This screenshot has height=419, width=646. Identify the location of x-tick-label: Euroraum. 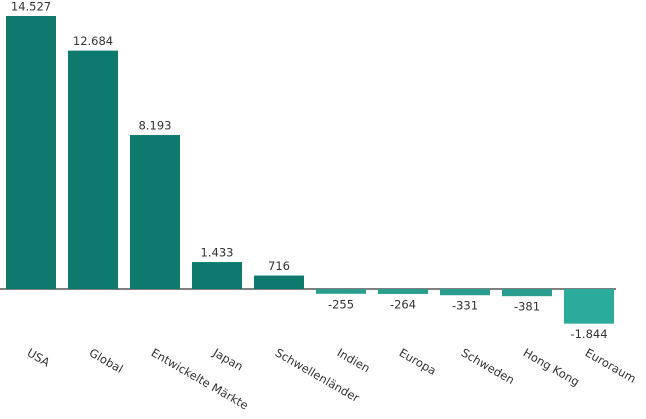
(611, 366).